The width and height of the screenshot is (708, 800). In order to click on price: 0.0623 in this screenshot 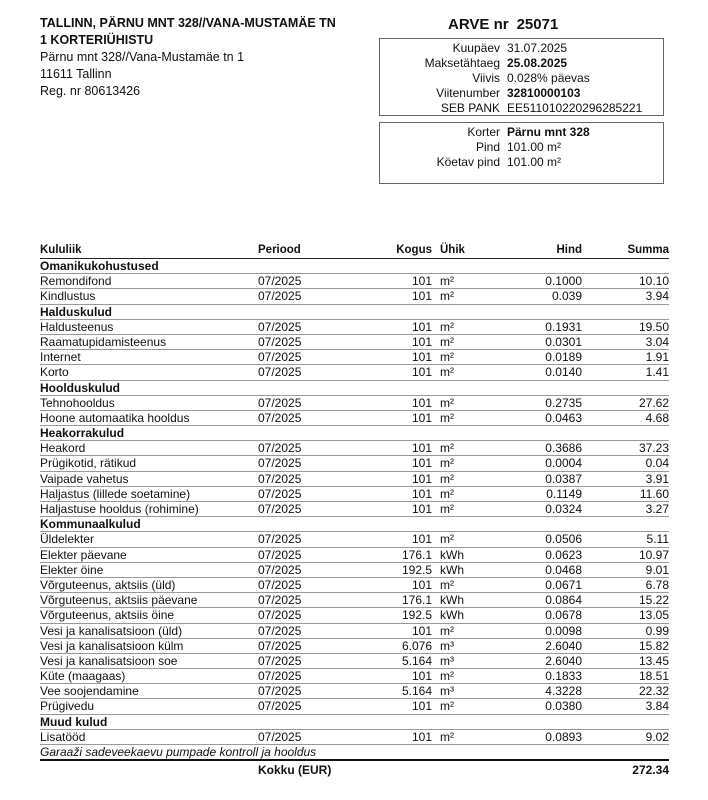, I will do `click(563, 554)`.